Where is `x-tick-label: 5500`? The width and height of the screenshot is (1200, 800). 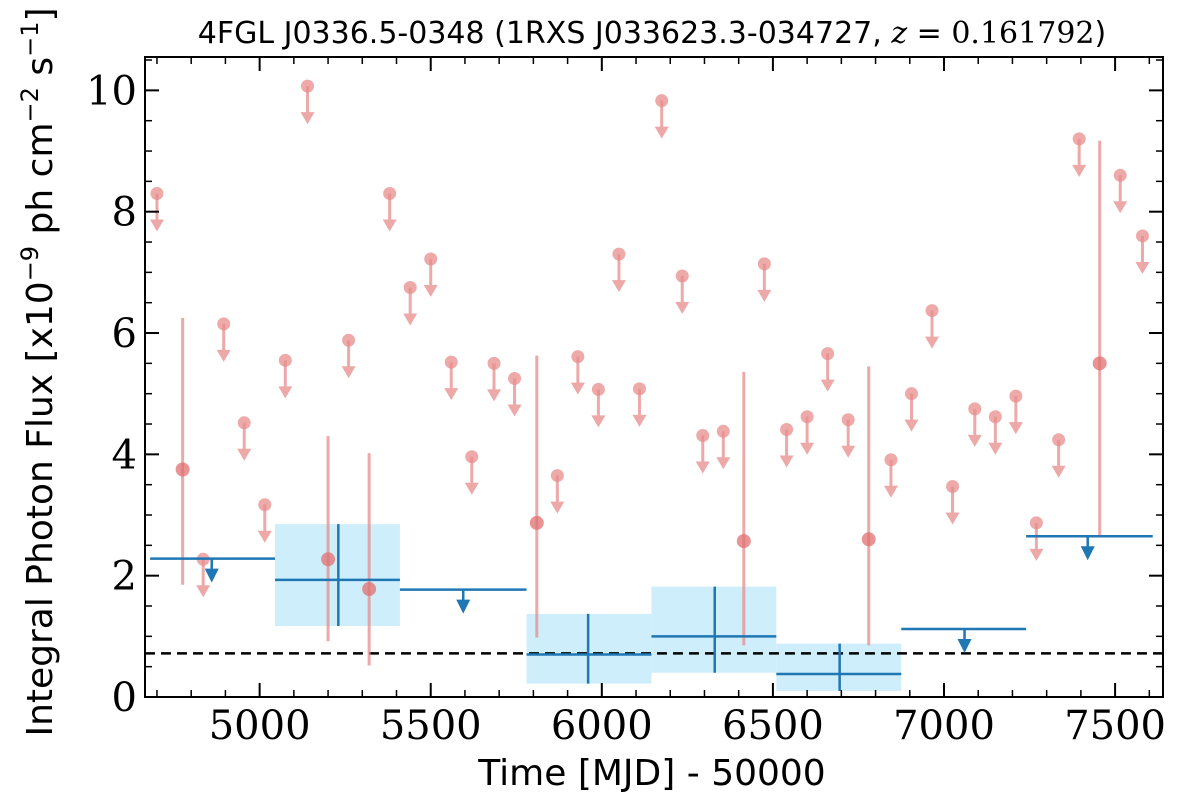
x-tick-label: 5500 is located at coordinates (431, 726).